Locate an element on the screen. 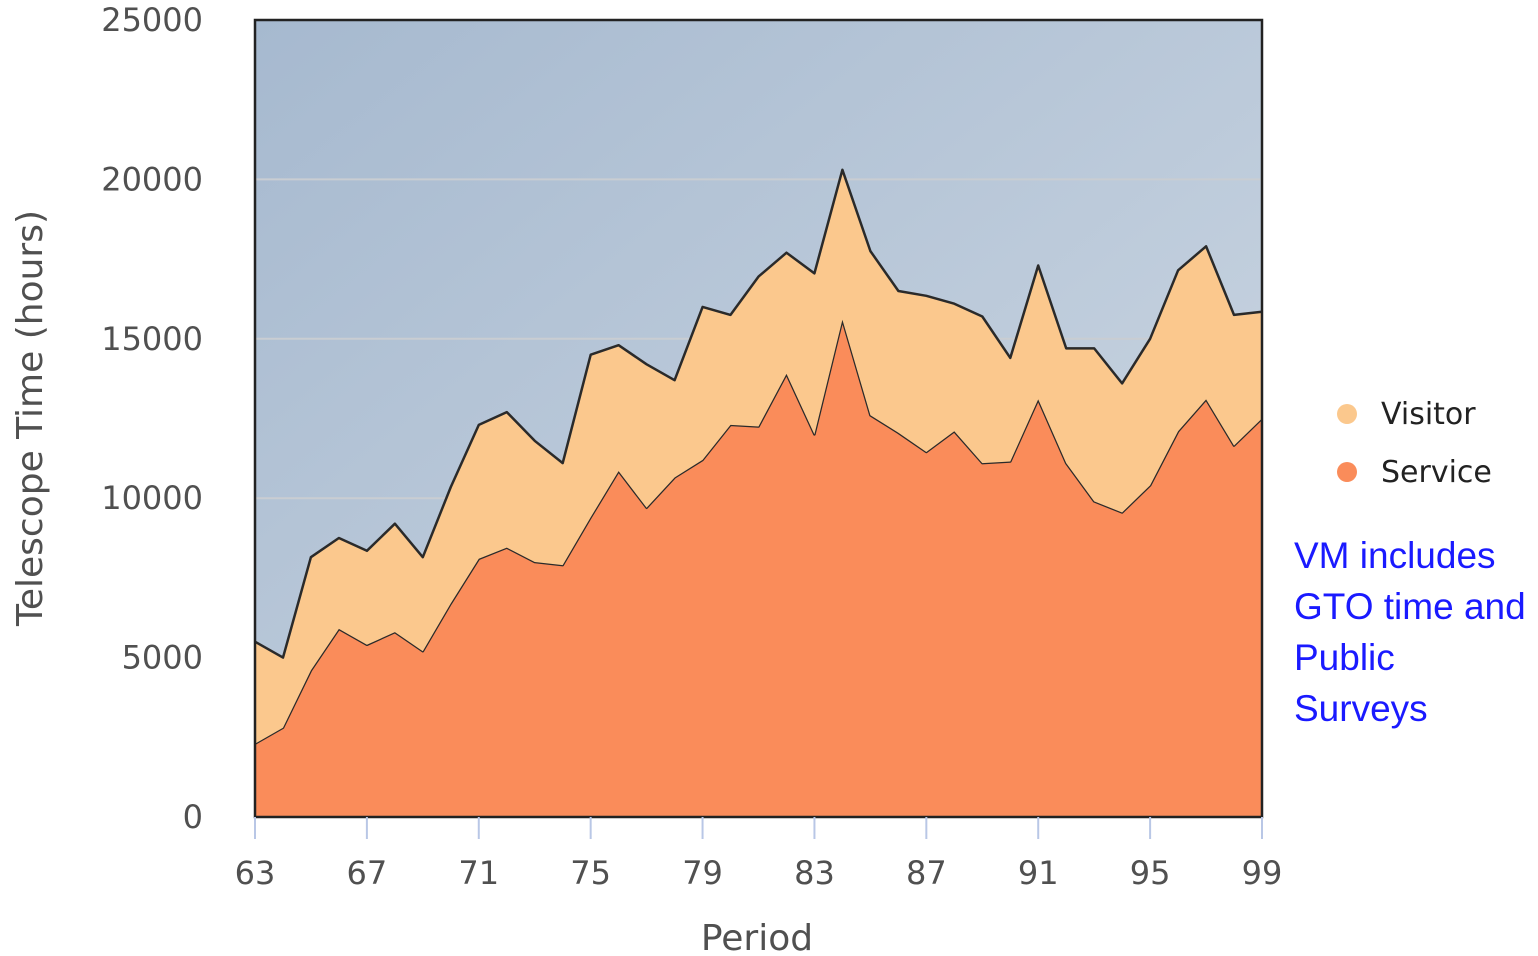 This screenshot has width=1538, height=956. legend-label-service: Service is located at coordinates (1436, 472).